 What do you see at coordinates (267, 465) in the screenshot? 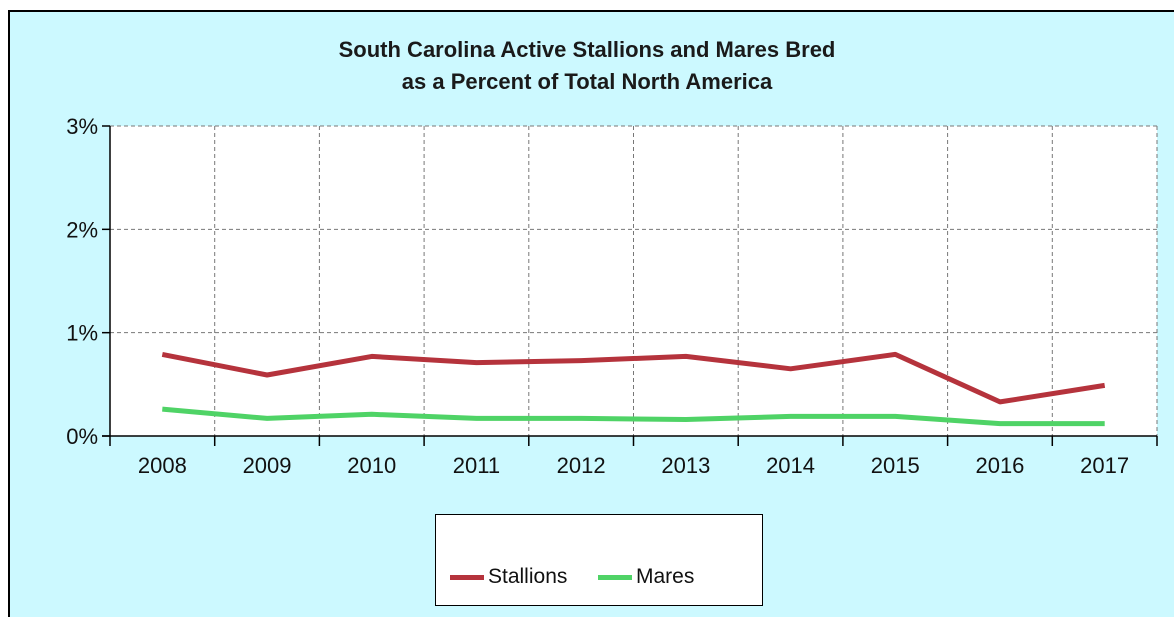
I see `x-tick-label: 2009` at bounding box center [267, 465].